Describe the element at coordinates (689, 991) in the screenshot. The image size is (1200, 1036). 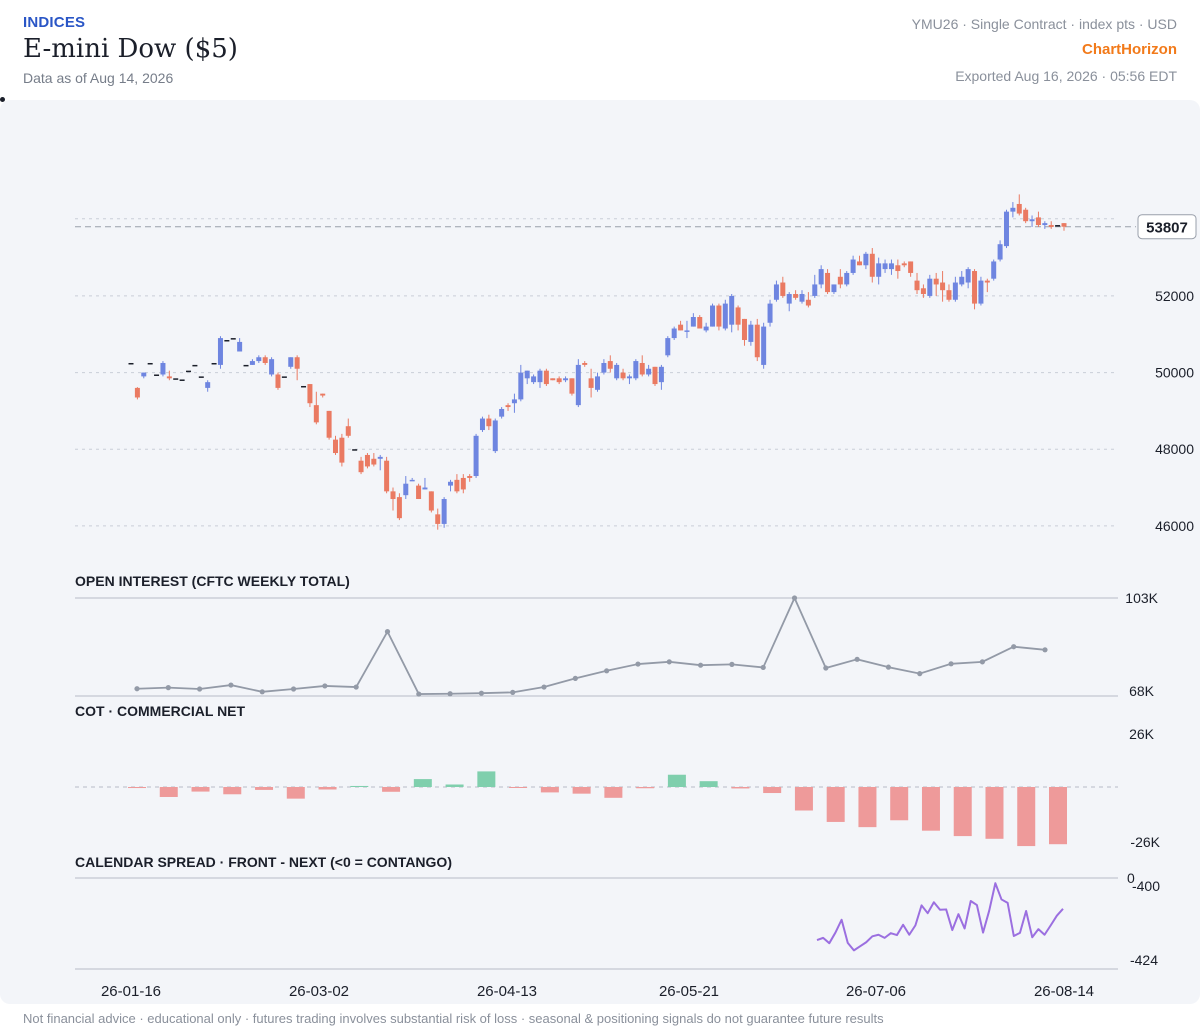
I see `x-tick-label: 26-05-21` at that location.